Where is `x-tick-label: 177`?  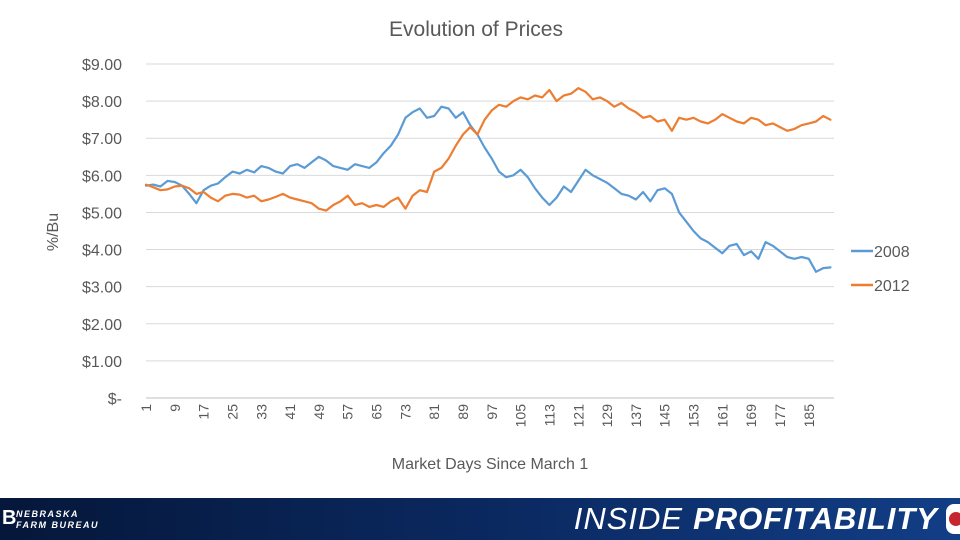
x-tick-label: 177 is located at coordinates (780, 416).